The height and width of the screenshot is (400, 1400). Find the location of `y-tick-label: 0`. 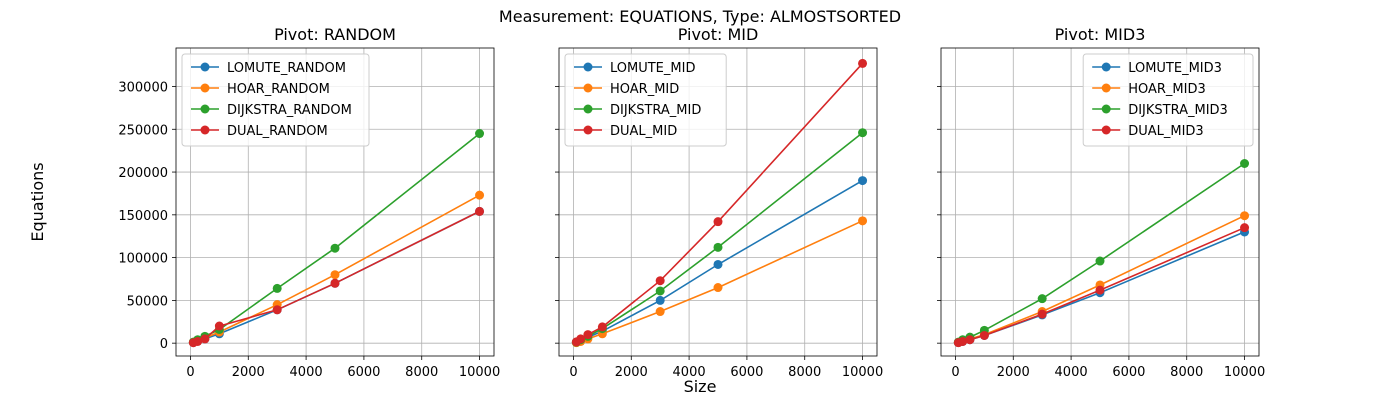

y-tick-label: 0 is located at coordinates (164, 344).